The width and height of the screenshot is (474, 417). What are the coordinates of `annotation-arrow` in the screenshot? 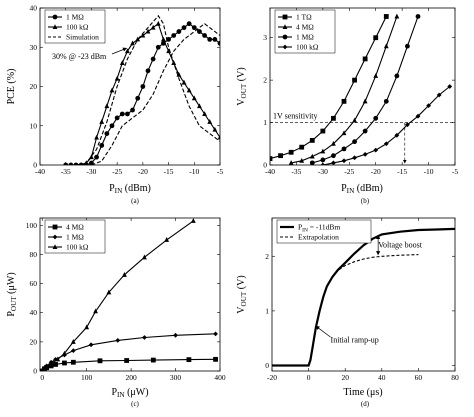 It's located at (119, 51).